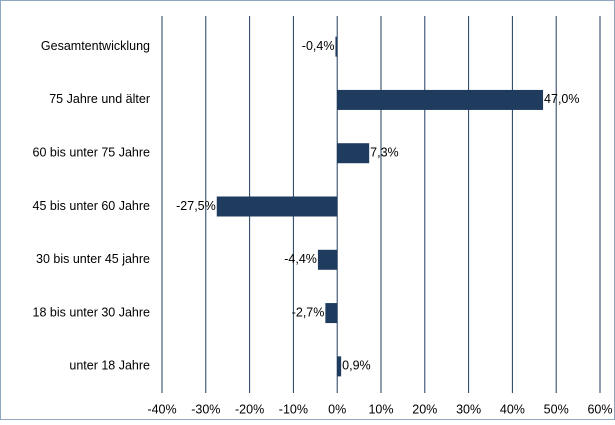  I want to click on data-label: -27,5%, so click(196, 206).